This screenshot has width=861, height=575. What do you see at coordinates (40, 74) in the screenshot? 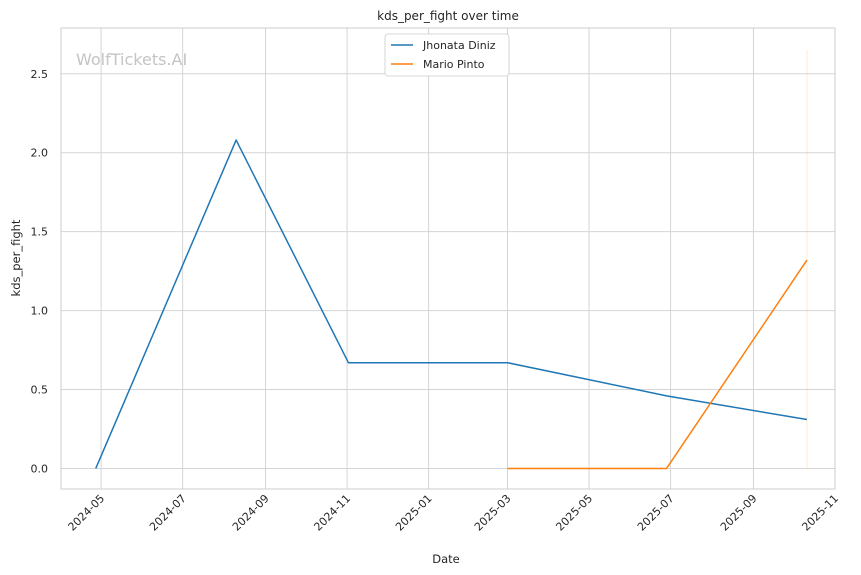
I see `y-tick-label: 2.5` at bounding box center [40, 74].